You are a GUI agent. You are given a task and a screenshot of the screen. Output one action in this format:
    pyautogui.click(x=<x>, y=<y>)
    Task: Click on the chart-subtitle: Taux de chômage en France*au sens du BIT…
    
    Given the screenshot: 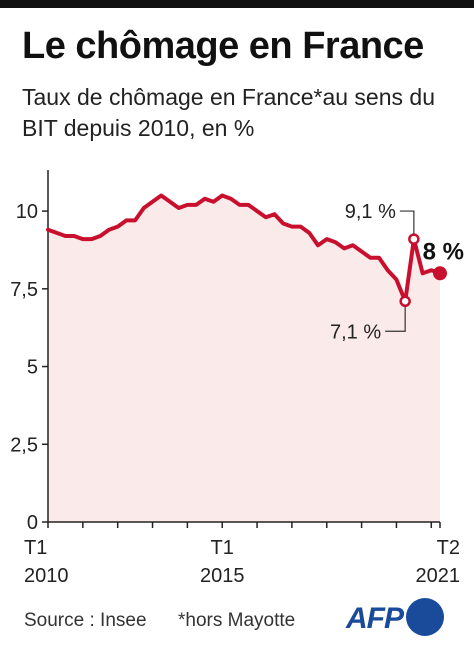 What is the action you would take?
    pyautogui.click(x=228, y=112)
    